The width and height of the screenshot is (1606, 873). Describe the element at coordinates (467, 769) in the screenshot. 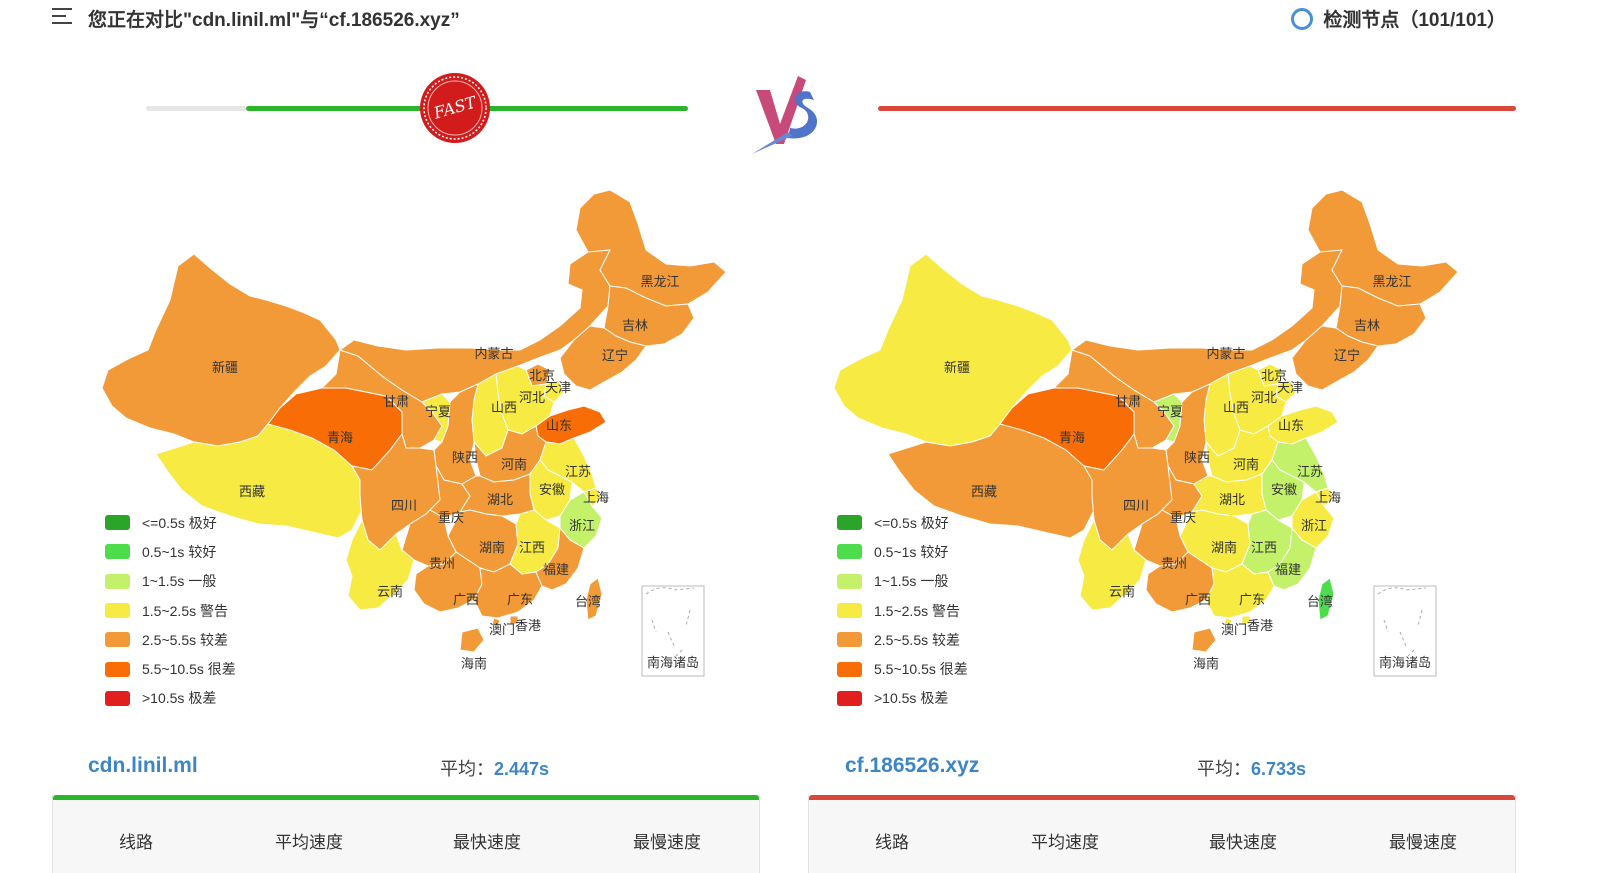

I see `average-label: 平均：` at that location.